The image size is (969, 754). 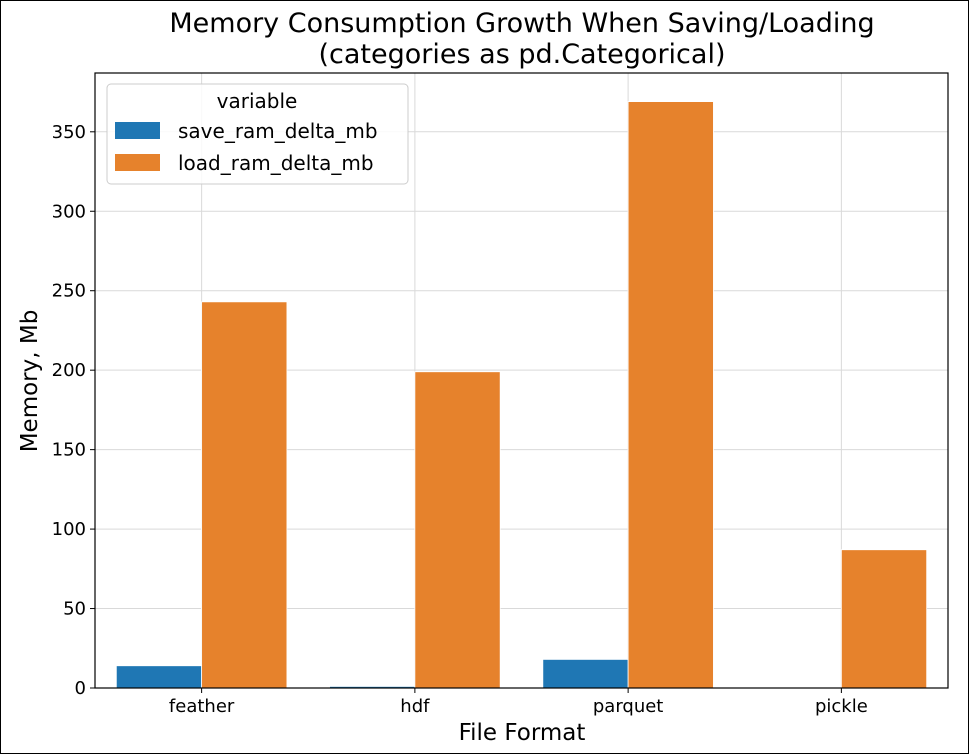 What do you see at coordinates (159, 677) in the screenshot?
I see `bar-save_ram_delta_mb-feather` at bounding box center [159, 677].